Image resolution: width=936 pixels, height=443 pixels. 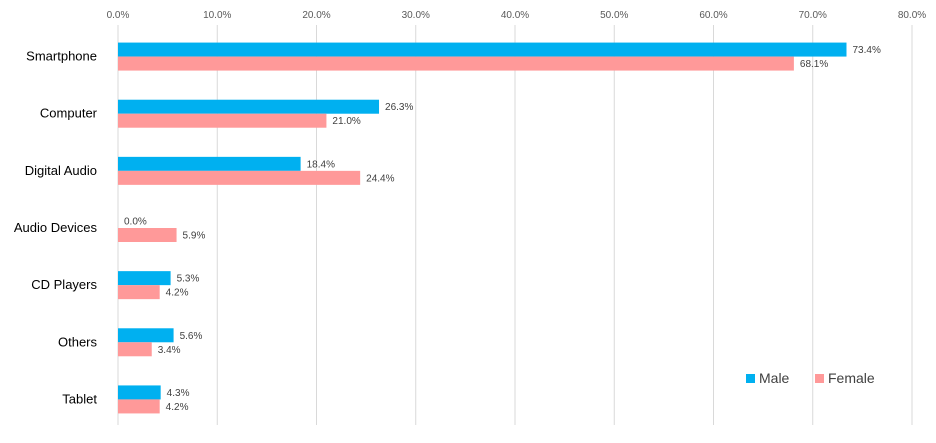 I want to click on category-label: Audio Devices, so click(x=56, y=227).